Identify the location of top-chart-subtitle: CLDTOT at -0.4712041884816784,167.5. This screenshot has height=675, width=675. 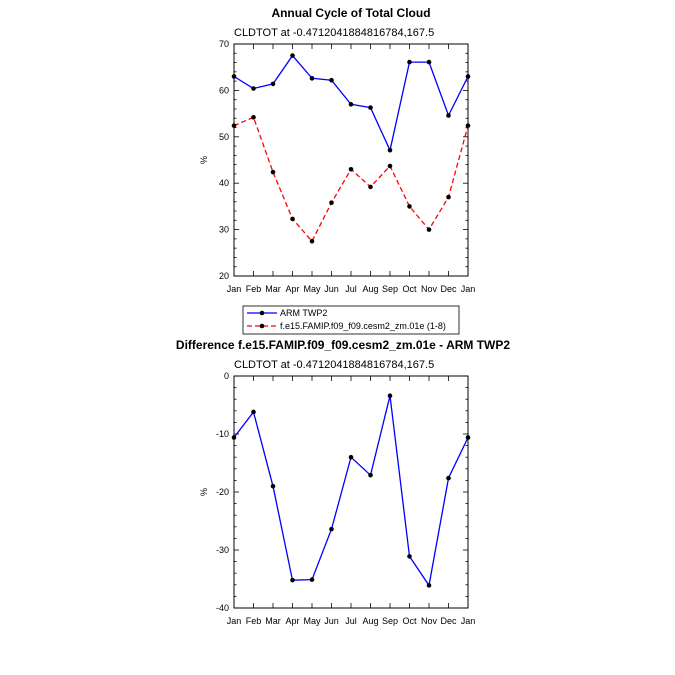
(334, 33).